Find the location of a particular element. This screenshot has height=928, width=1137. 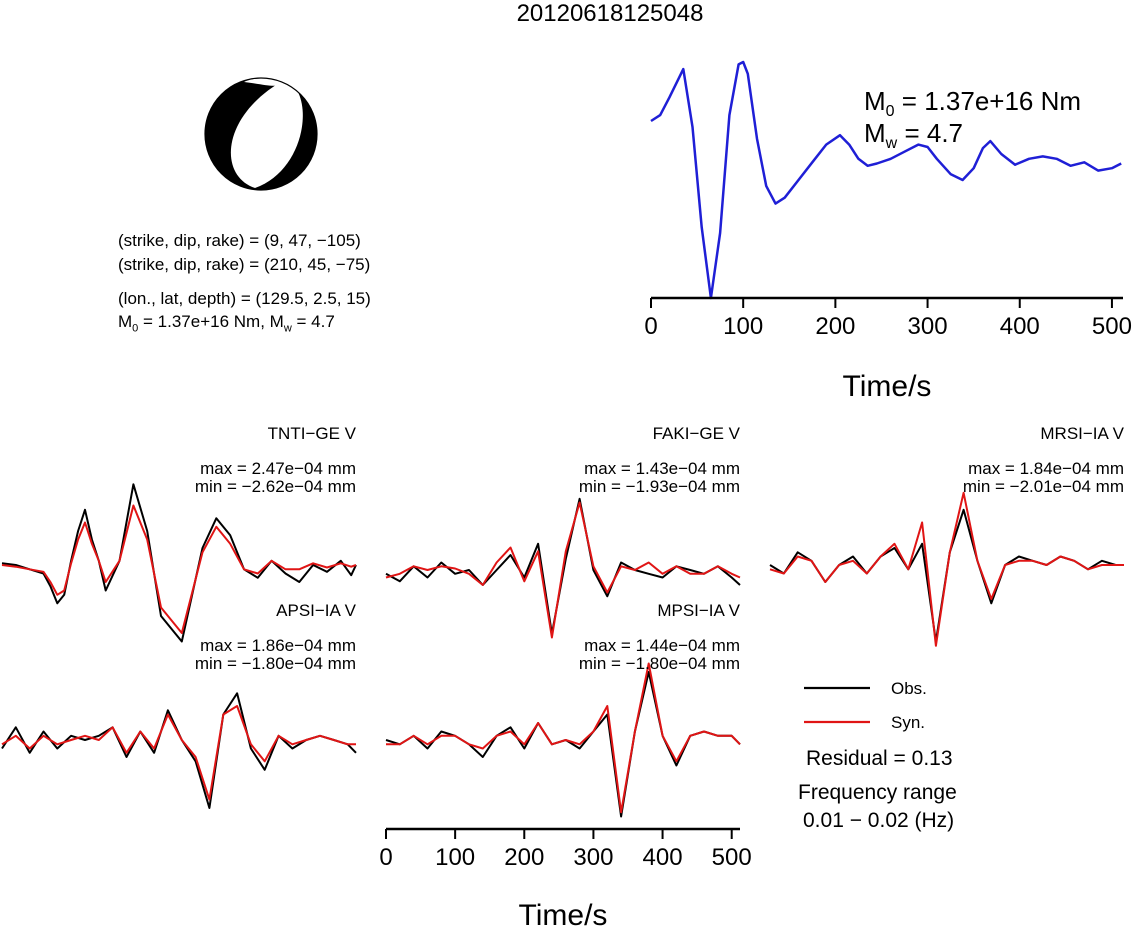

event-moment: M0 = 1.37e+16 Nm, Mw = 4.7 is located at coordinates (226, 323).